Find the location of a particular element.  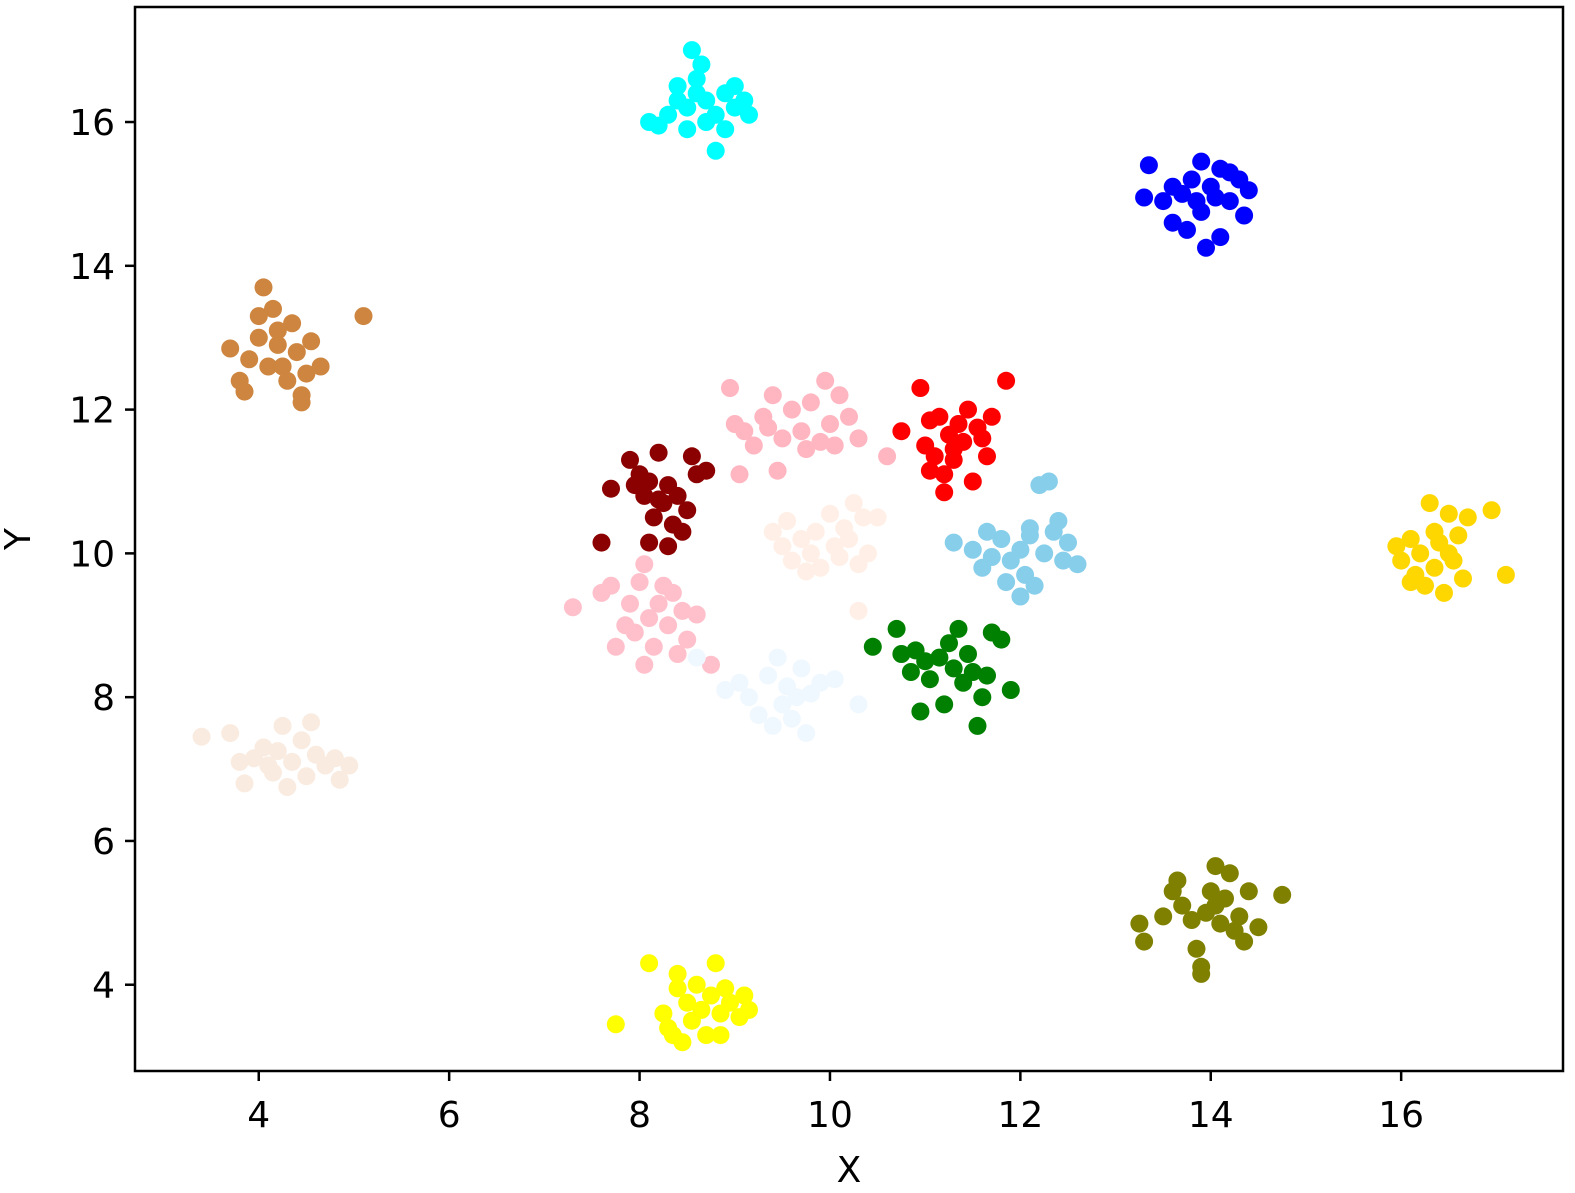

x-tick-label: 4 is located at coordinates (258, 1115).